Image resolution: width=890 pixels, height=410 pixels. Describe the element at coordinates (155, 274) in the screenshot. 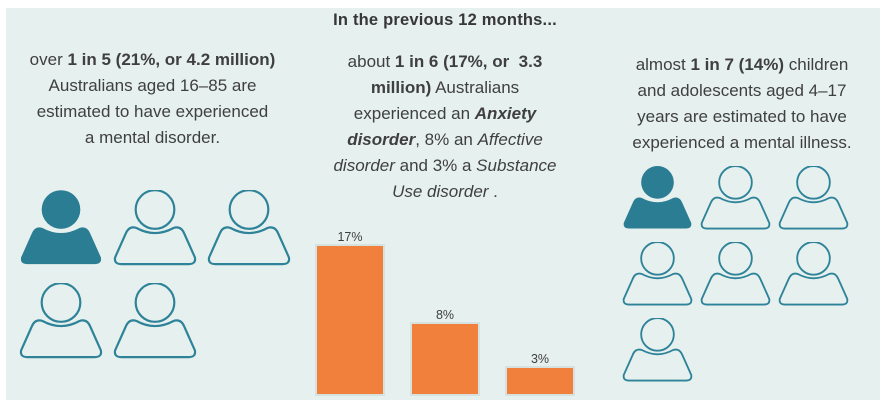

I see `pictogram-adults` at that location.